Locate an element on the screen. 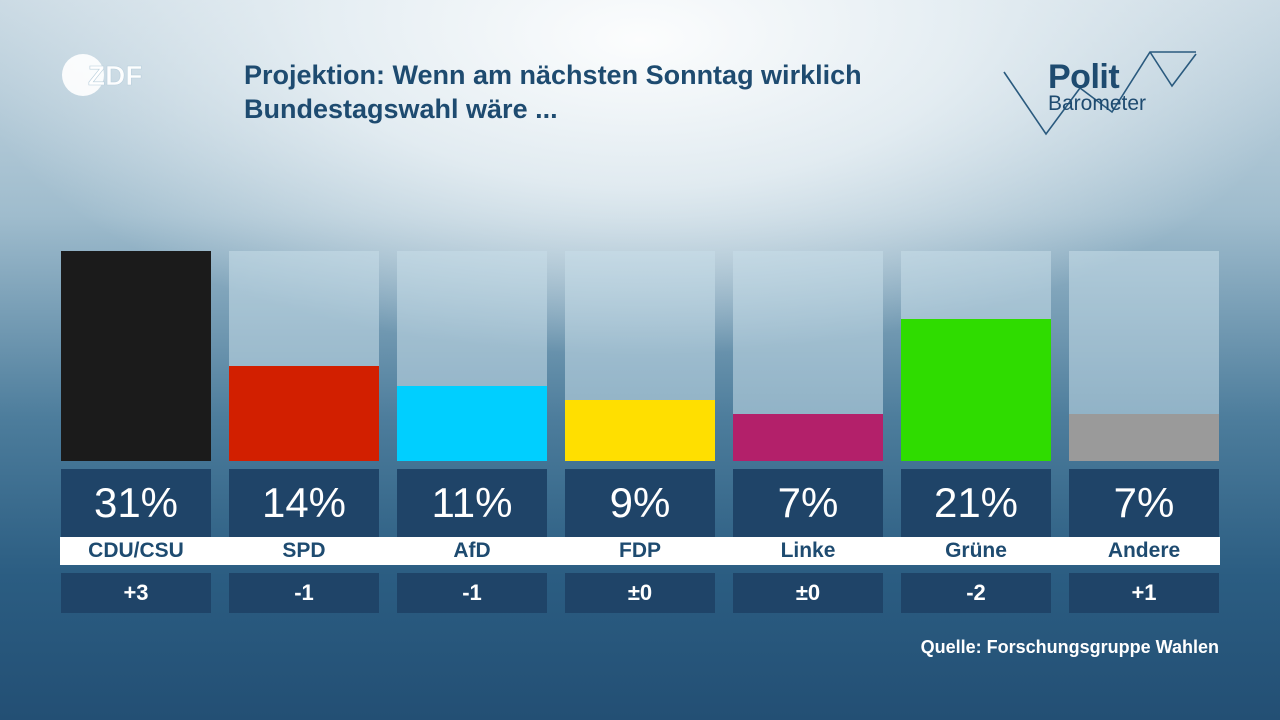 This screenshot has width=1280, height=720. bar-linke is located at coordinates (808, 437).